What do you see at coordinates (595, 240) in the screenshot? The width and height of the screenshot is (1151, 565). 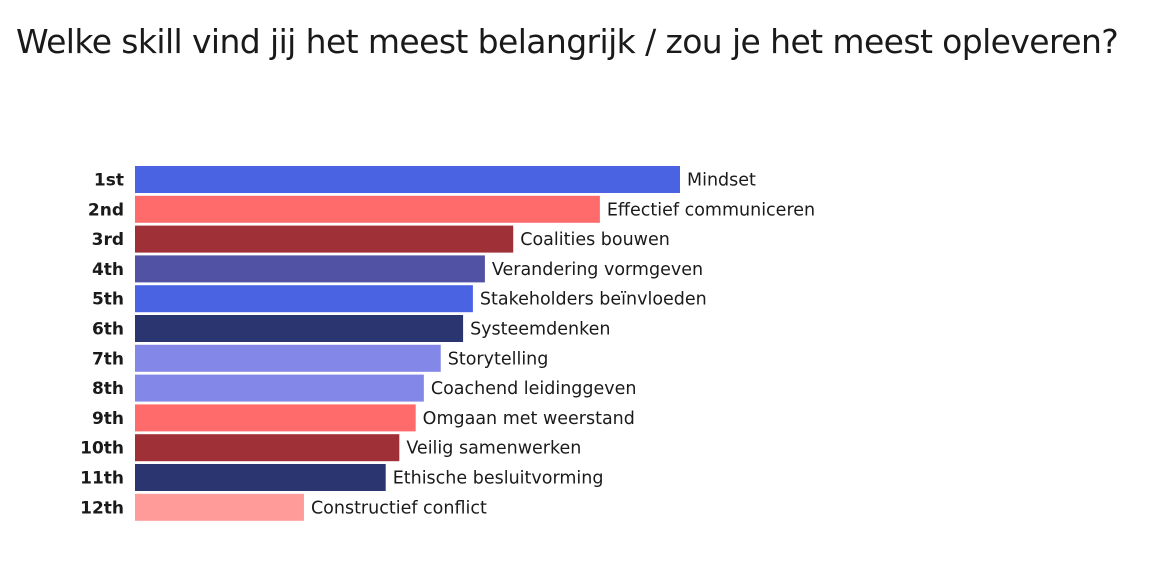 I see `bar-label: Coalities bouwen` at bounding box center [595, 240].